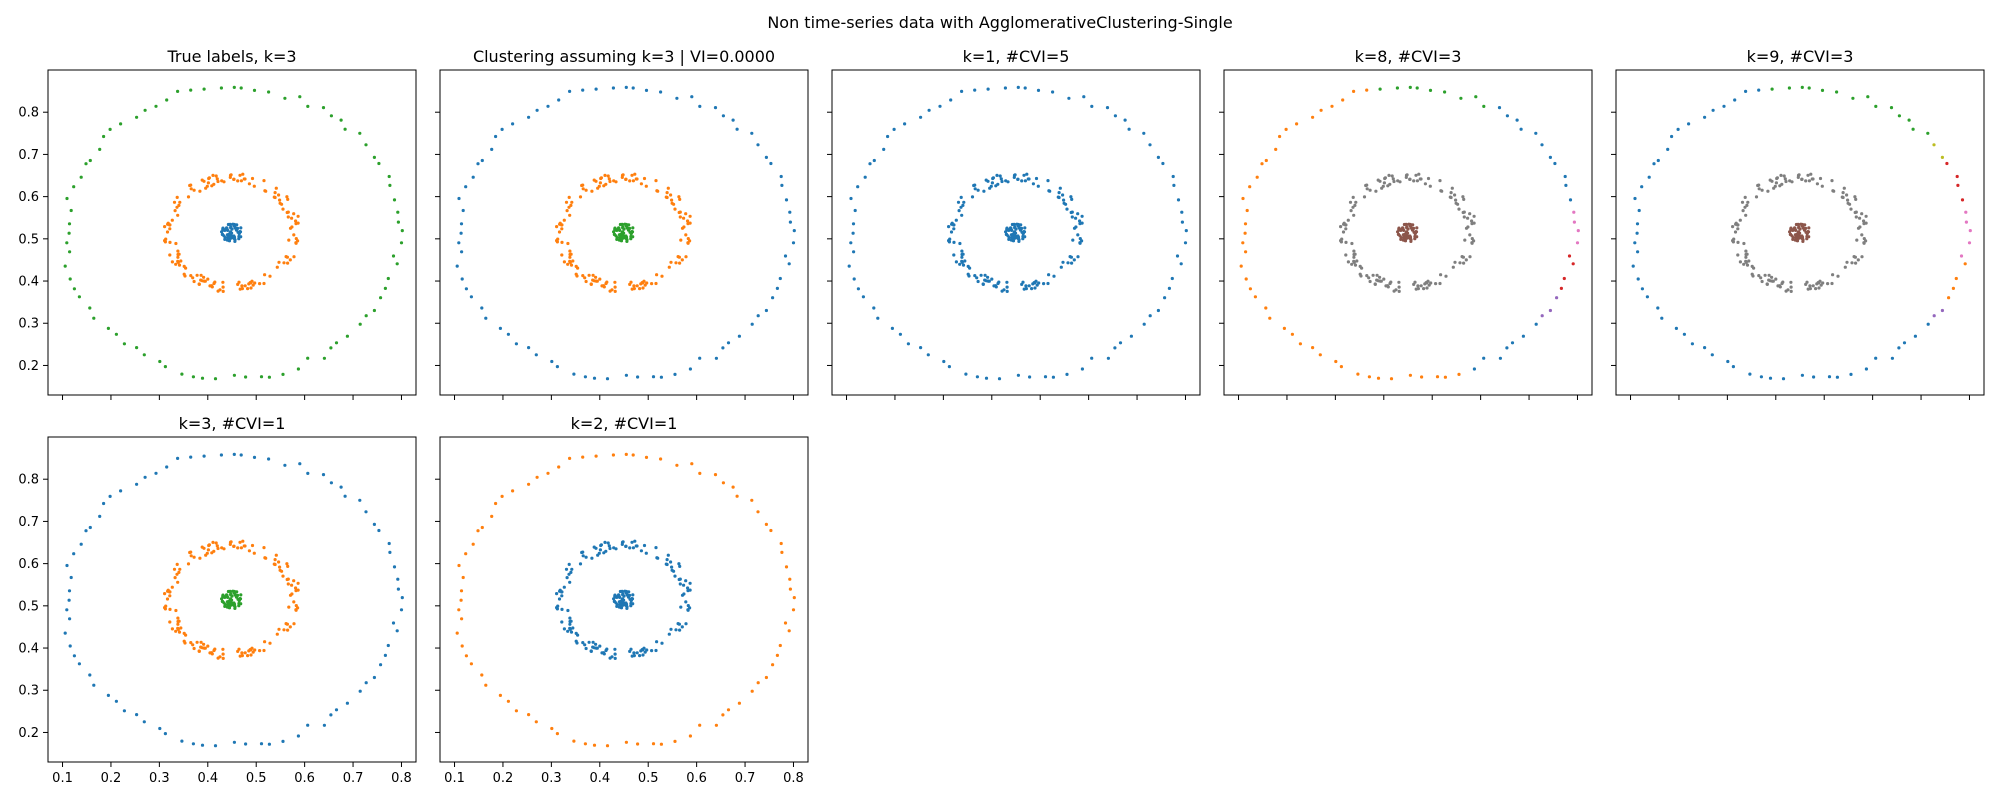  I want to click on y-tick-label: 0.3, so click(28, 324).